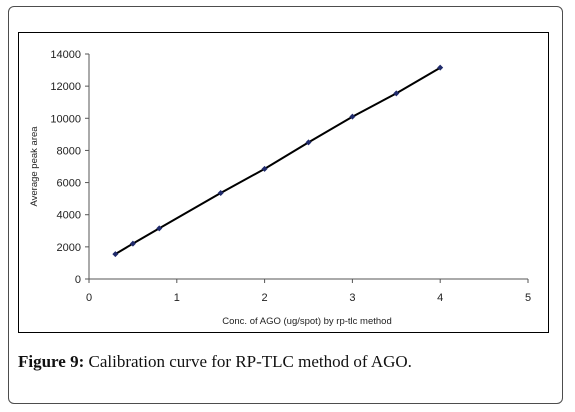 This screenshot has height=412, width=575. What do you see at coordinates (69, 216) in the screenshot?
I see `y-tick-label: 4000` at bounding box center [69, 216].